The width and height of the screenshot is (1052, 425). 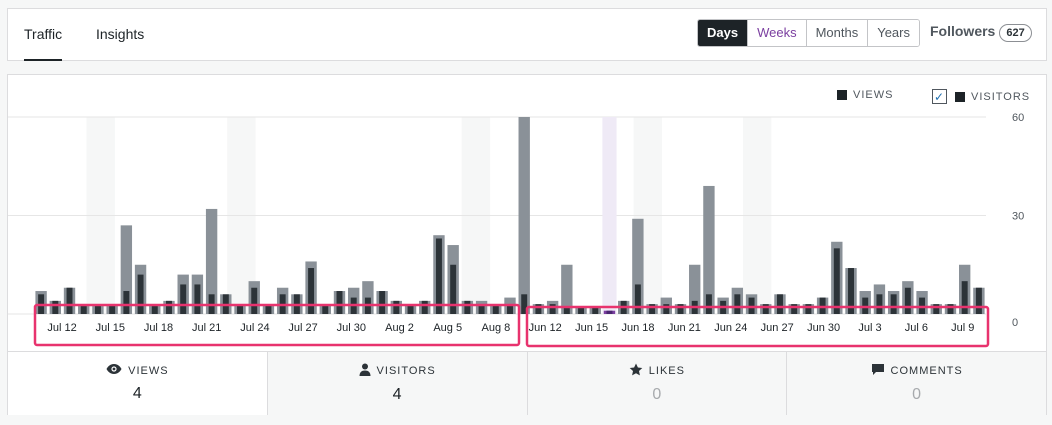 I want to click on period-selector: Days Weeks Months Years, so click(x=808, y=33).